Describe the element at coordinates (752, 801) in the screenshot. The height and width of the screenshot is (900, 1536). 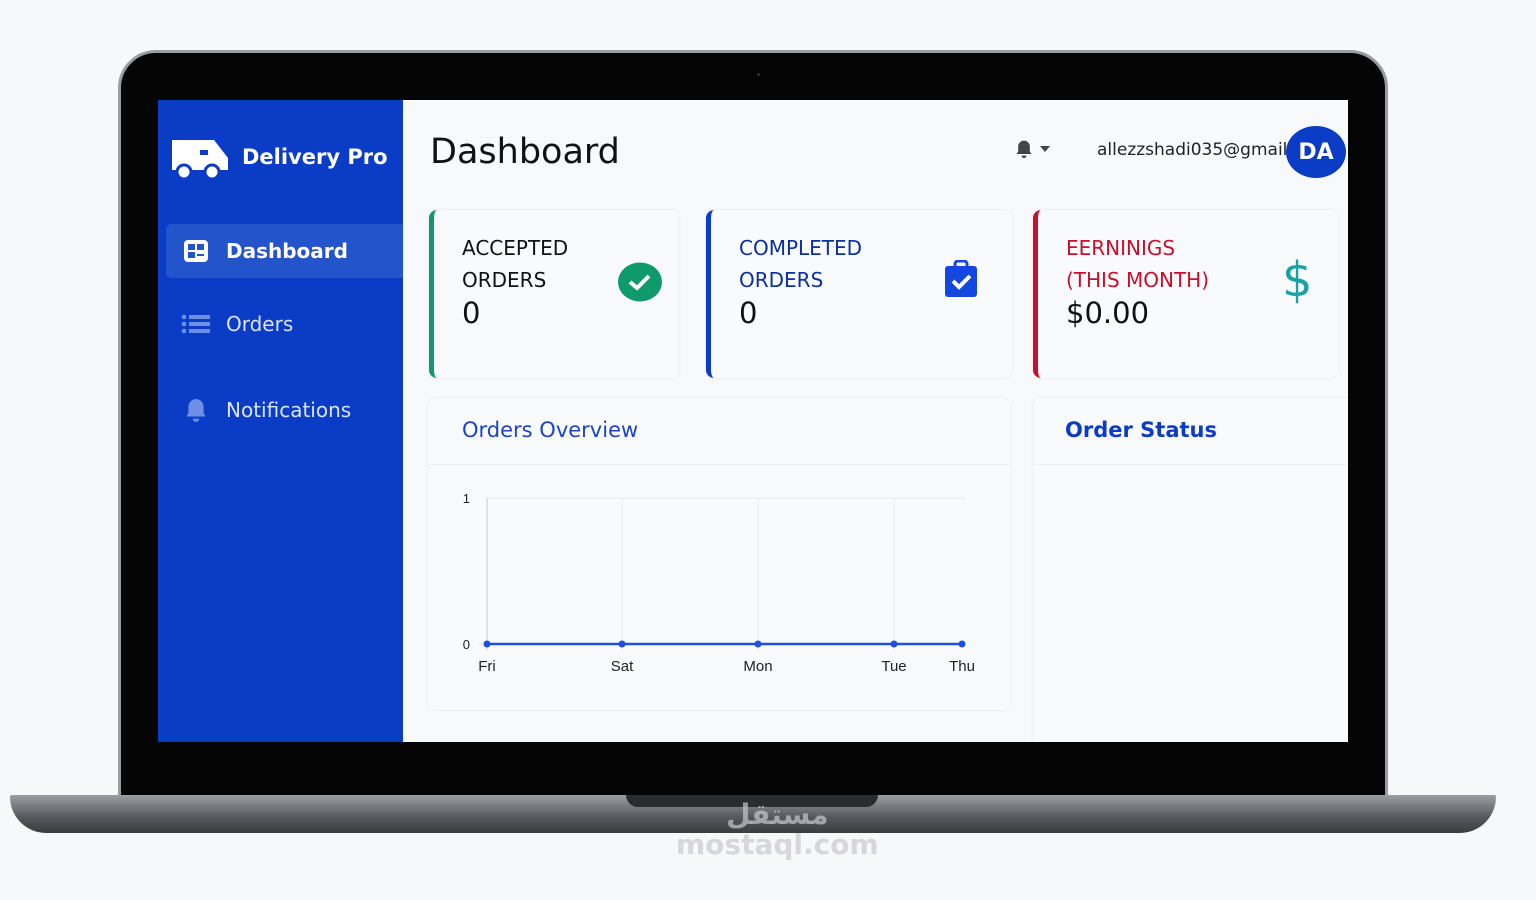
I see `laptop-notch` at that location.